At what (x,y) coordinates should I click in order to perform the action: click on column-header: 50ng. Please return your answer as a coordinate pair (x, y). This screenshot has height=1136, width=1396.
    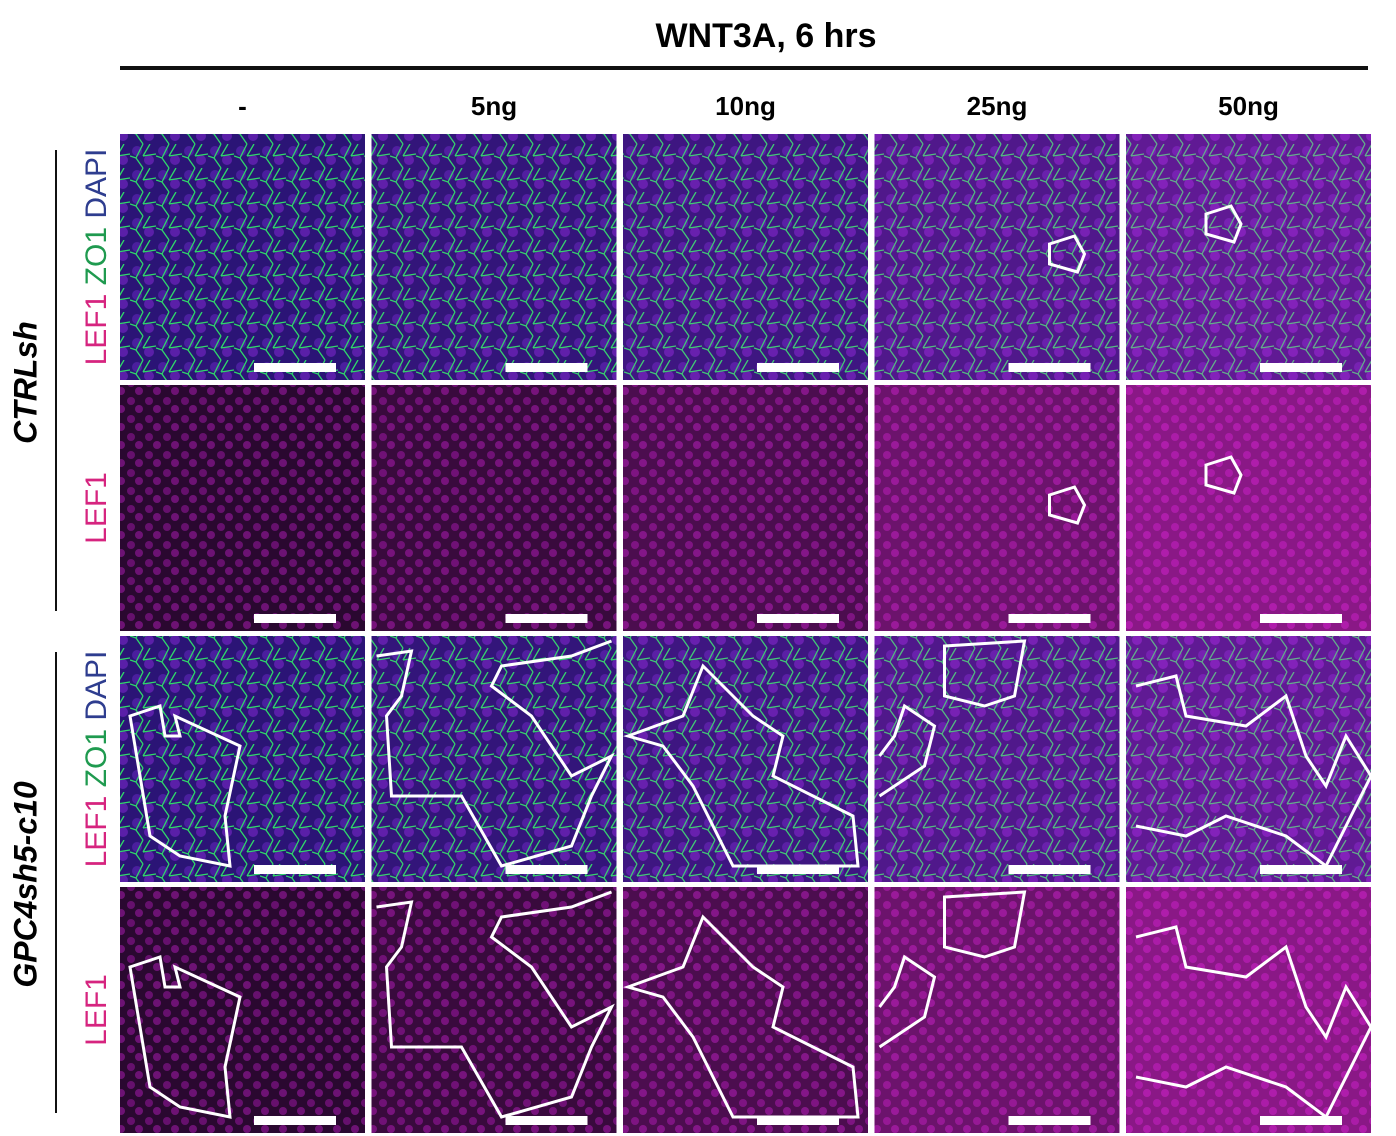
    Looking at the image, I should click on (1248, 106).